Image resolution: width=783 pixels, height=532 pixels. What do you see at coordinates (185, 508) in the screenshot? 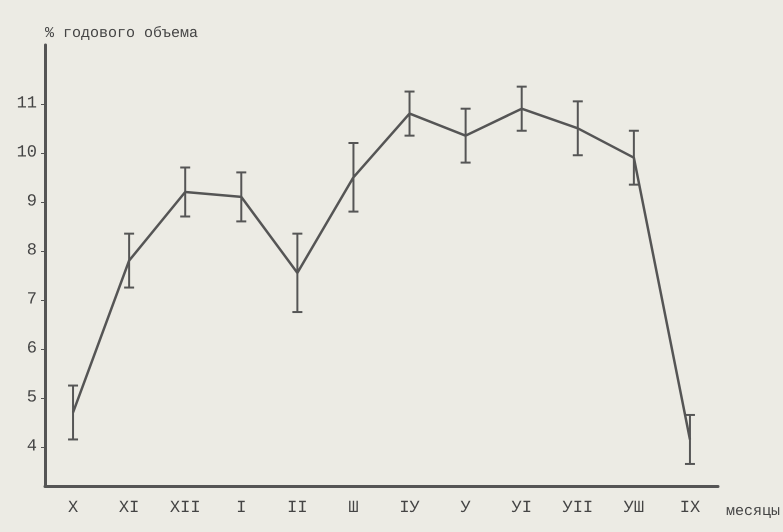
I see `x-tick-label: XII` at bounding box center [185, 508].